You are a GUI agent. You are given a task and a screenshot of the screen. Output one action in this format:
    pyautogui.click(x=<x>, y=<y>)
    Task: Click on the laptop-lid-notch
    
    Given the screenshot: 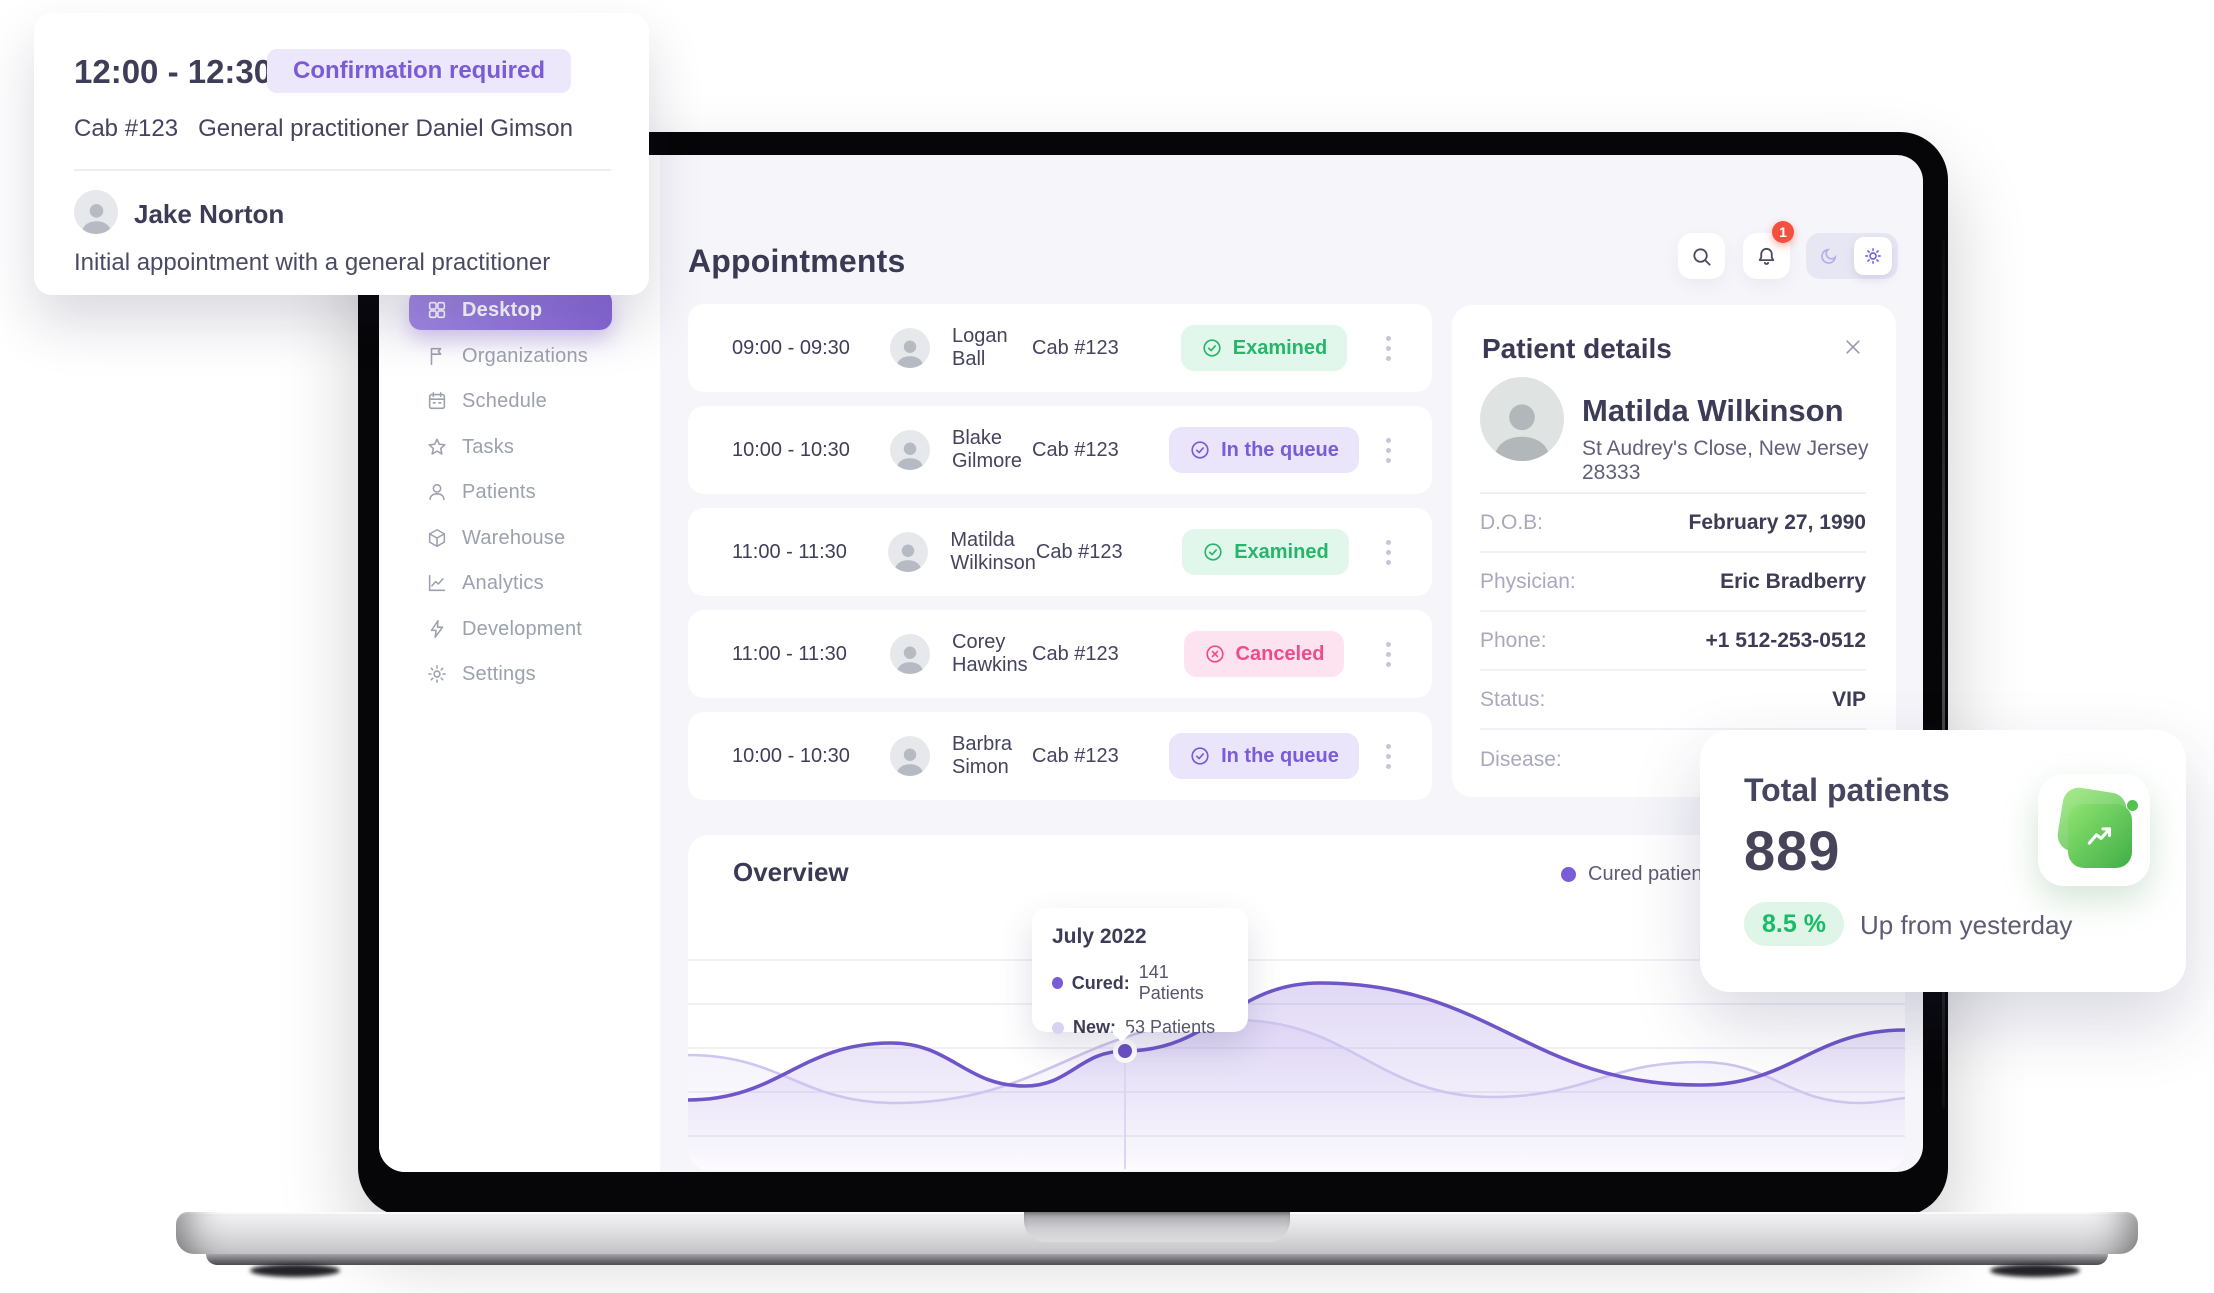 What is the action you would take?
    pyautogui.click(x=1157, y=1227)
    